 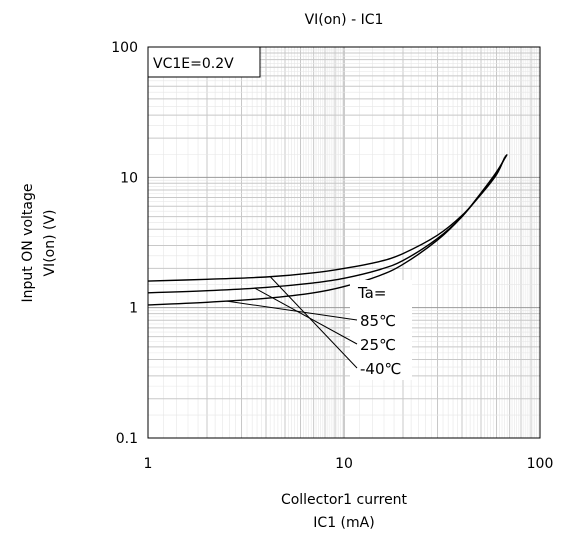 What do you see at coordinates (540, 464) in the screenshot?
I see `x-tick-label: 100` at bounding box center [540, 464].